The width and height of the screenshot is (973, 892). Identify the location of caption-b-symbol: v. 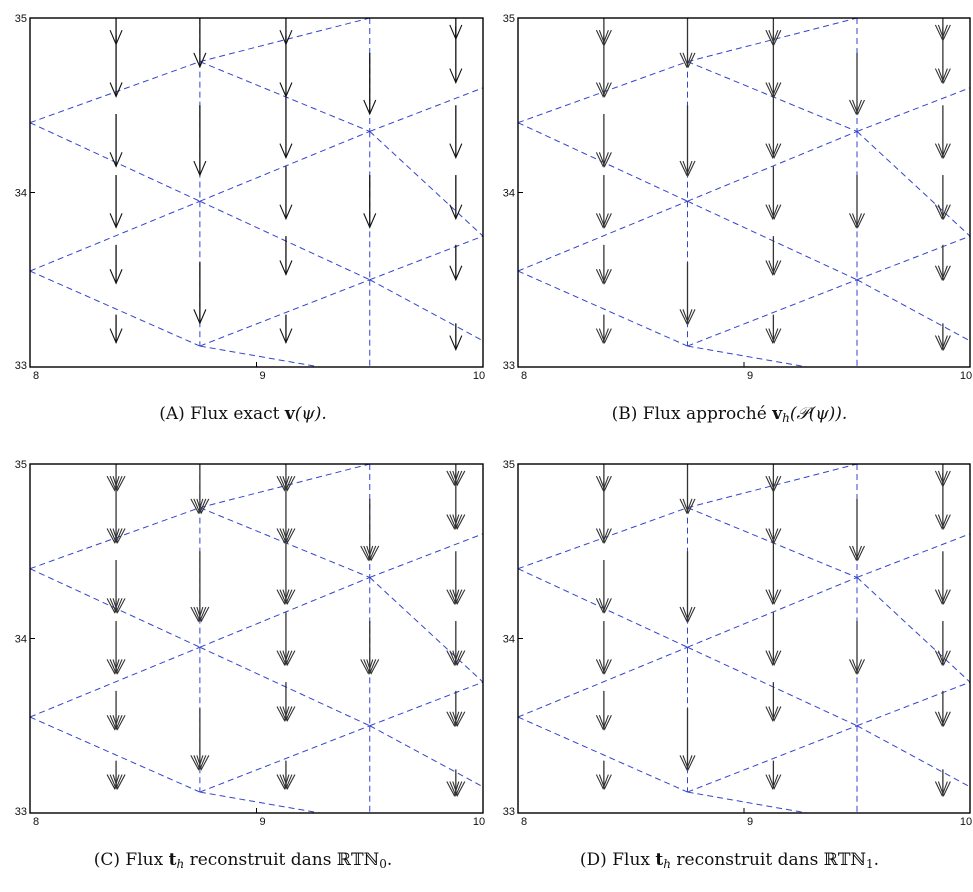
(777, 414).